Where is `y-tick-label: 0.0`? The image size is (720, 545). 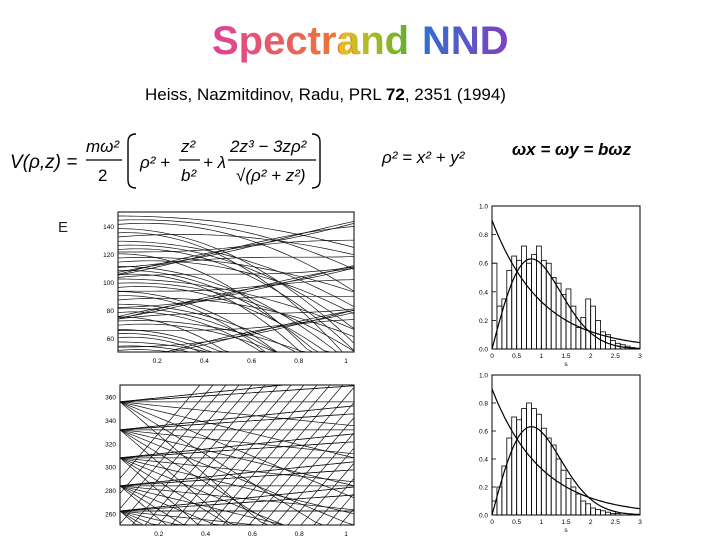 y-tick-label: 0.0 is located at coordinates (483, 350).